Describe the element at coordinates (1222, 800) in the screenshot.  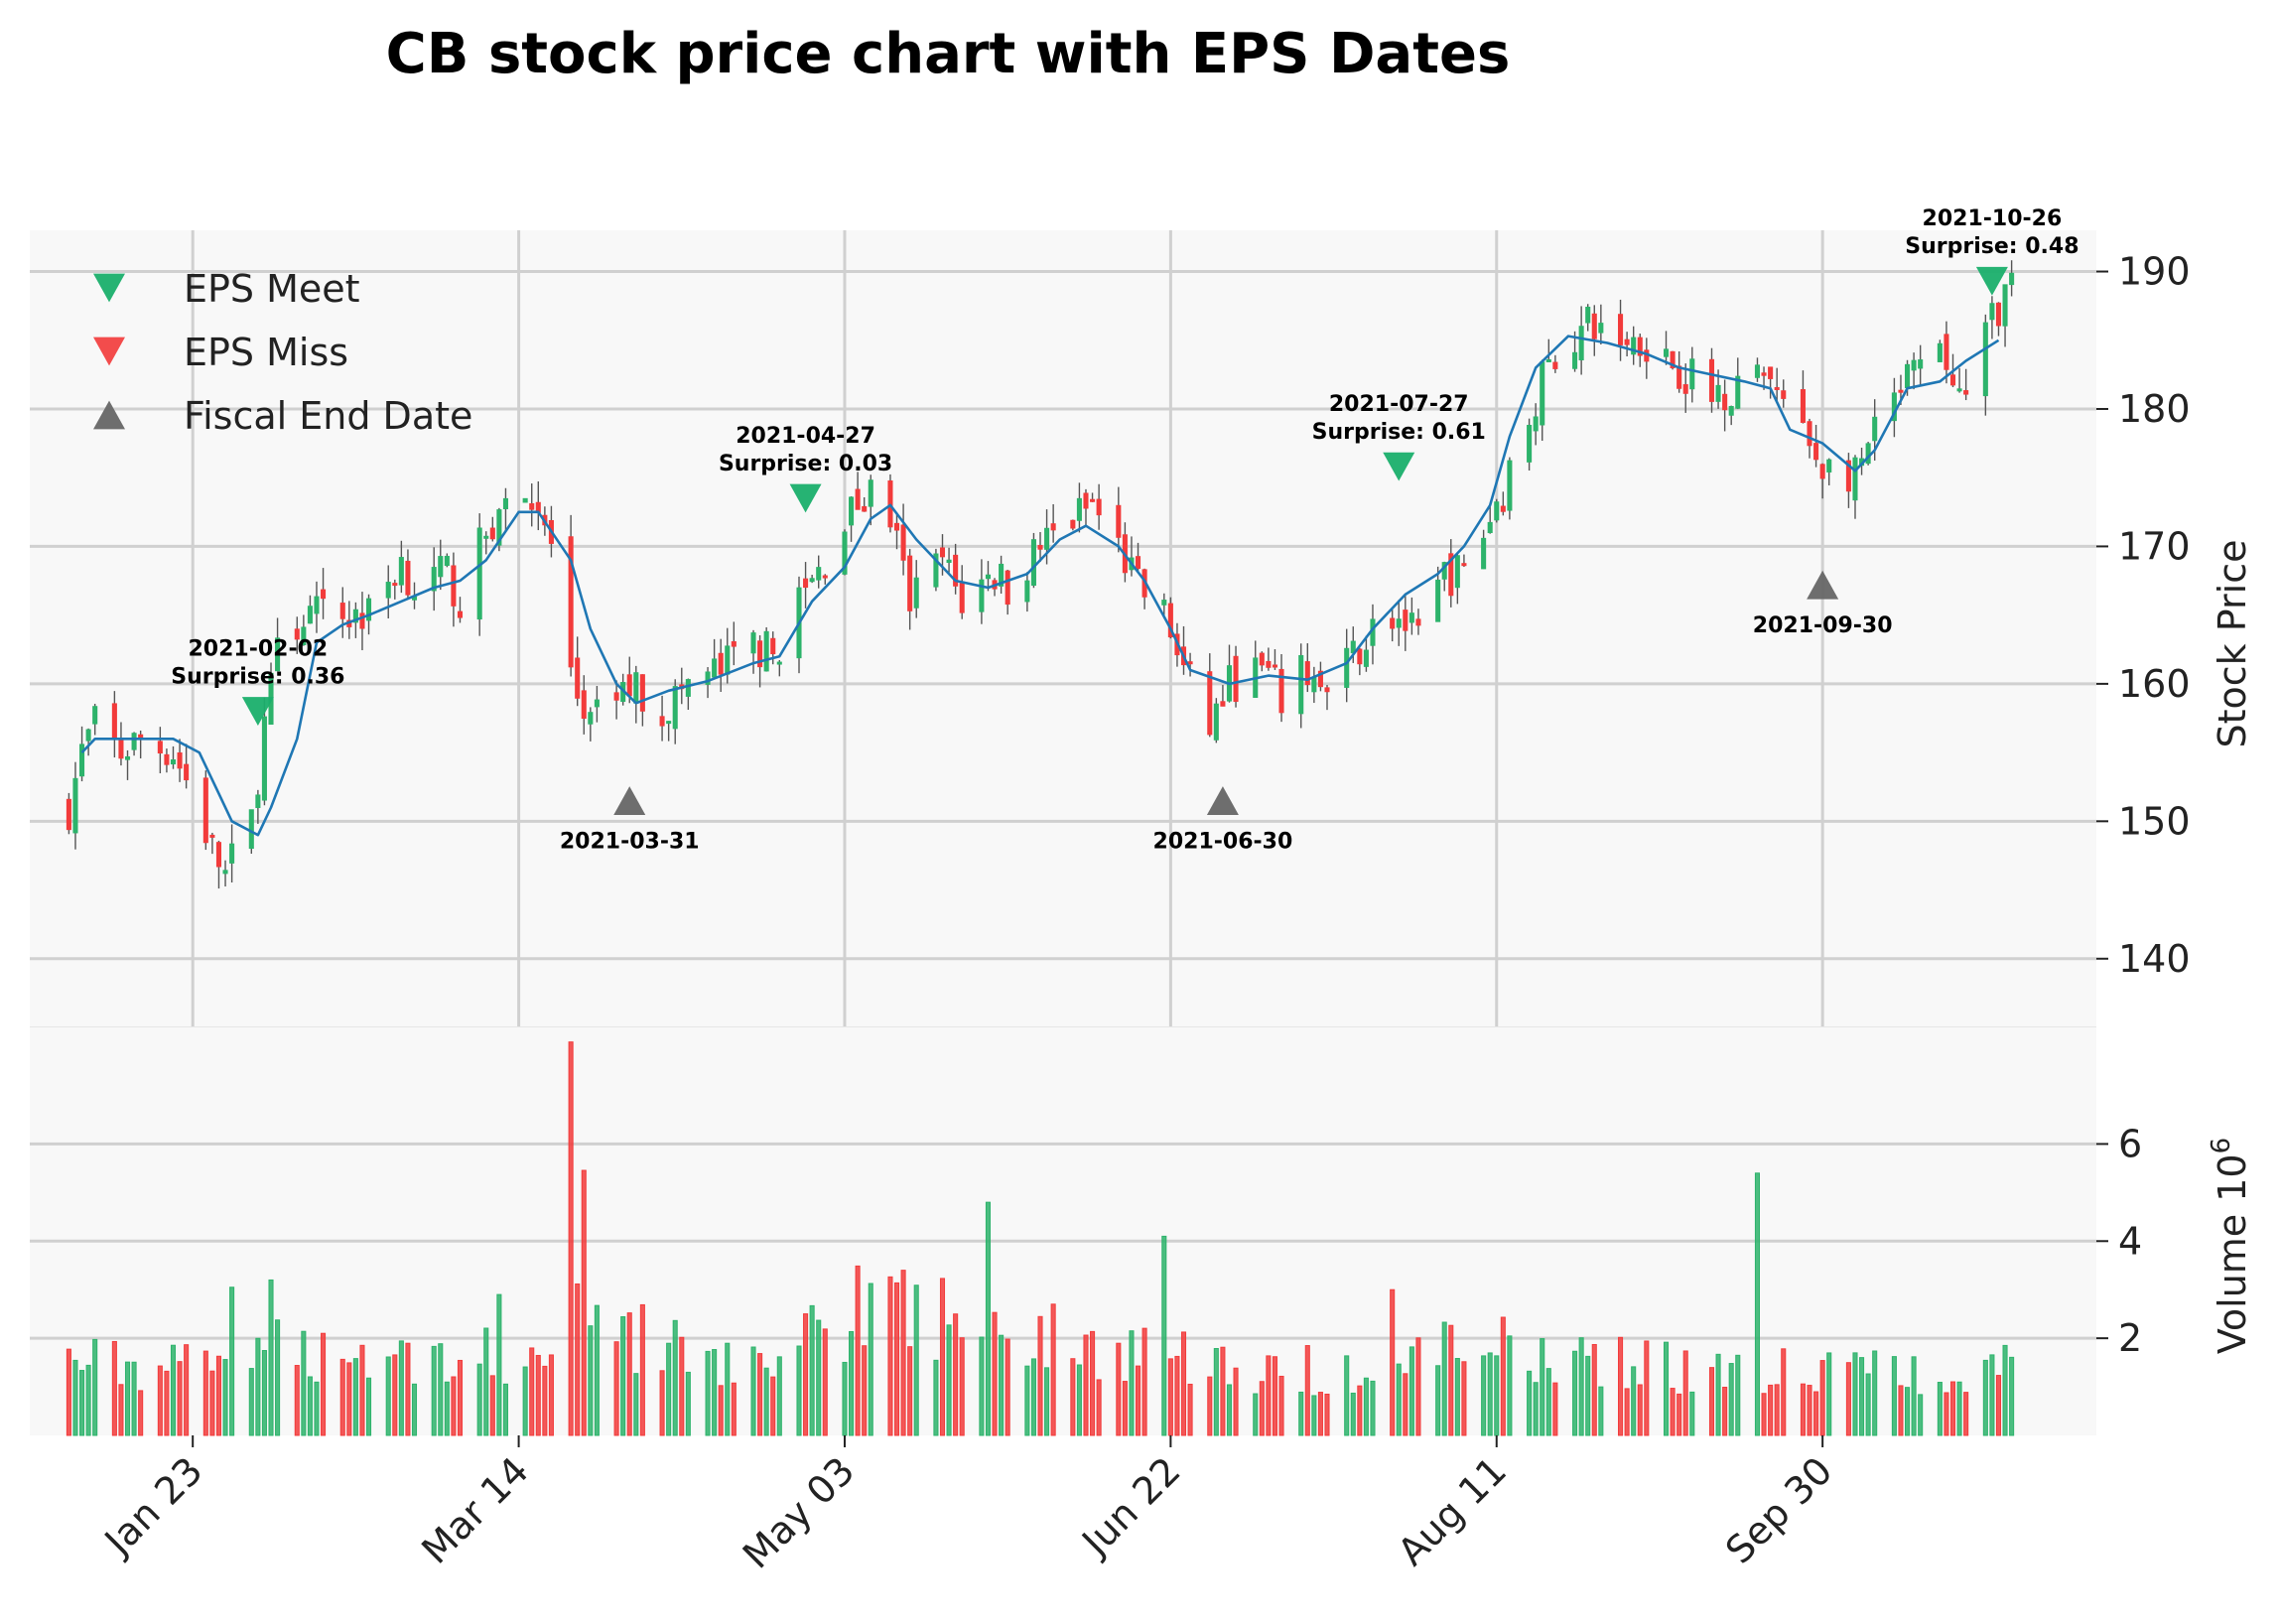
I see `fiscal-end-marker` at that location.